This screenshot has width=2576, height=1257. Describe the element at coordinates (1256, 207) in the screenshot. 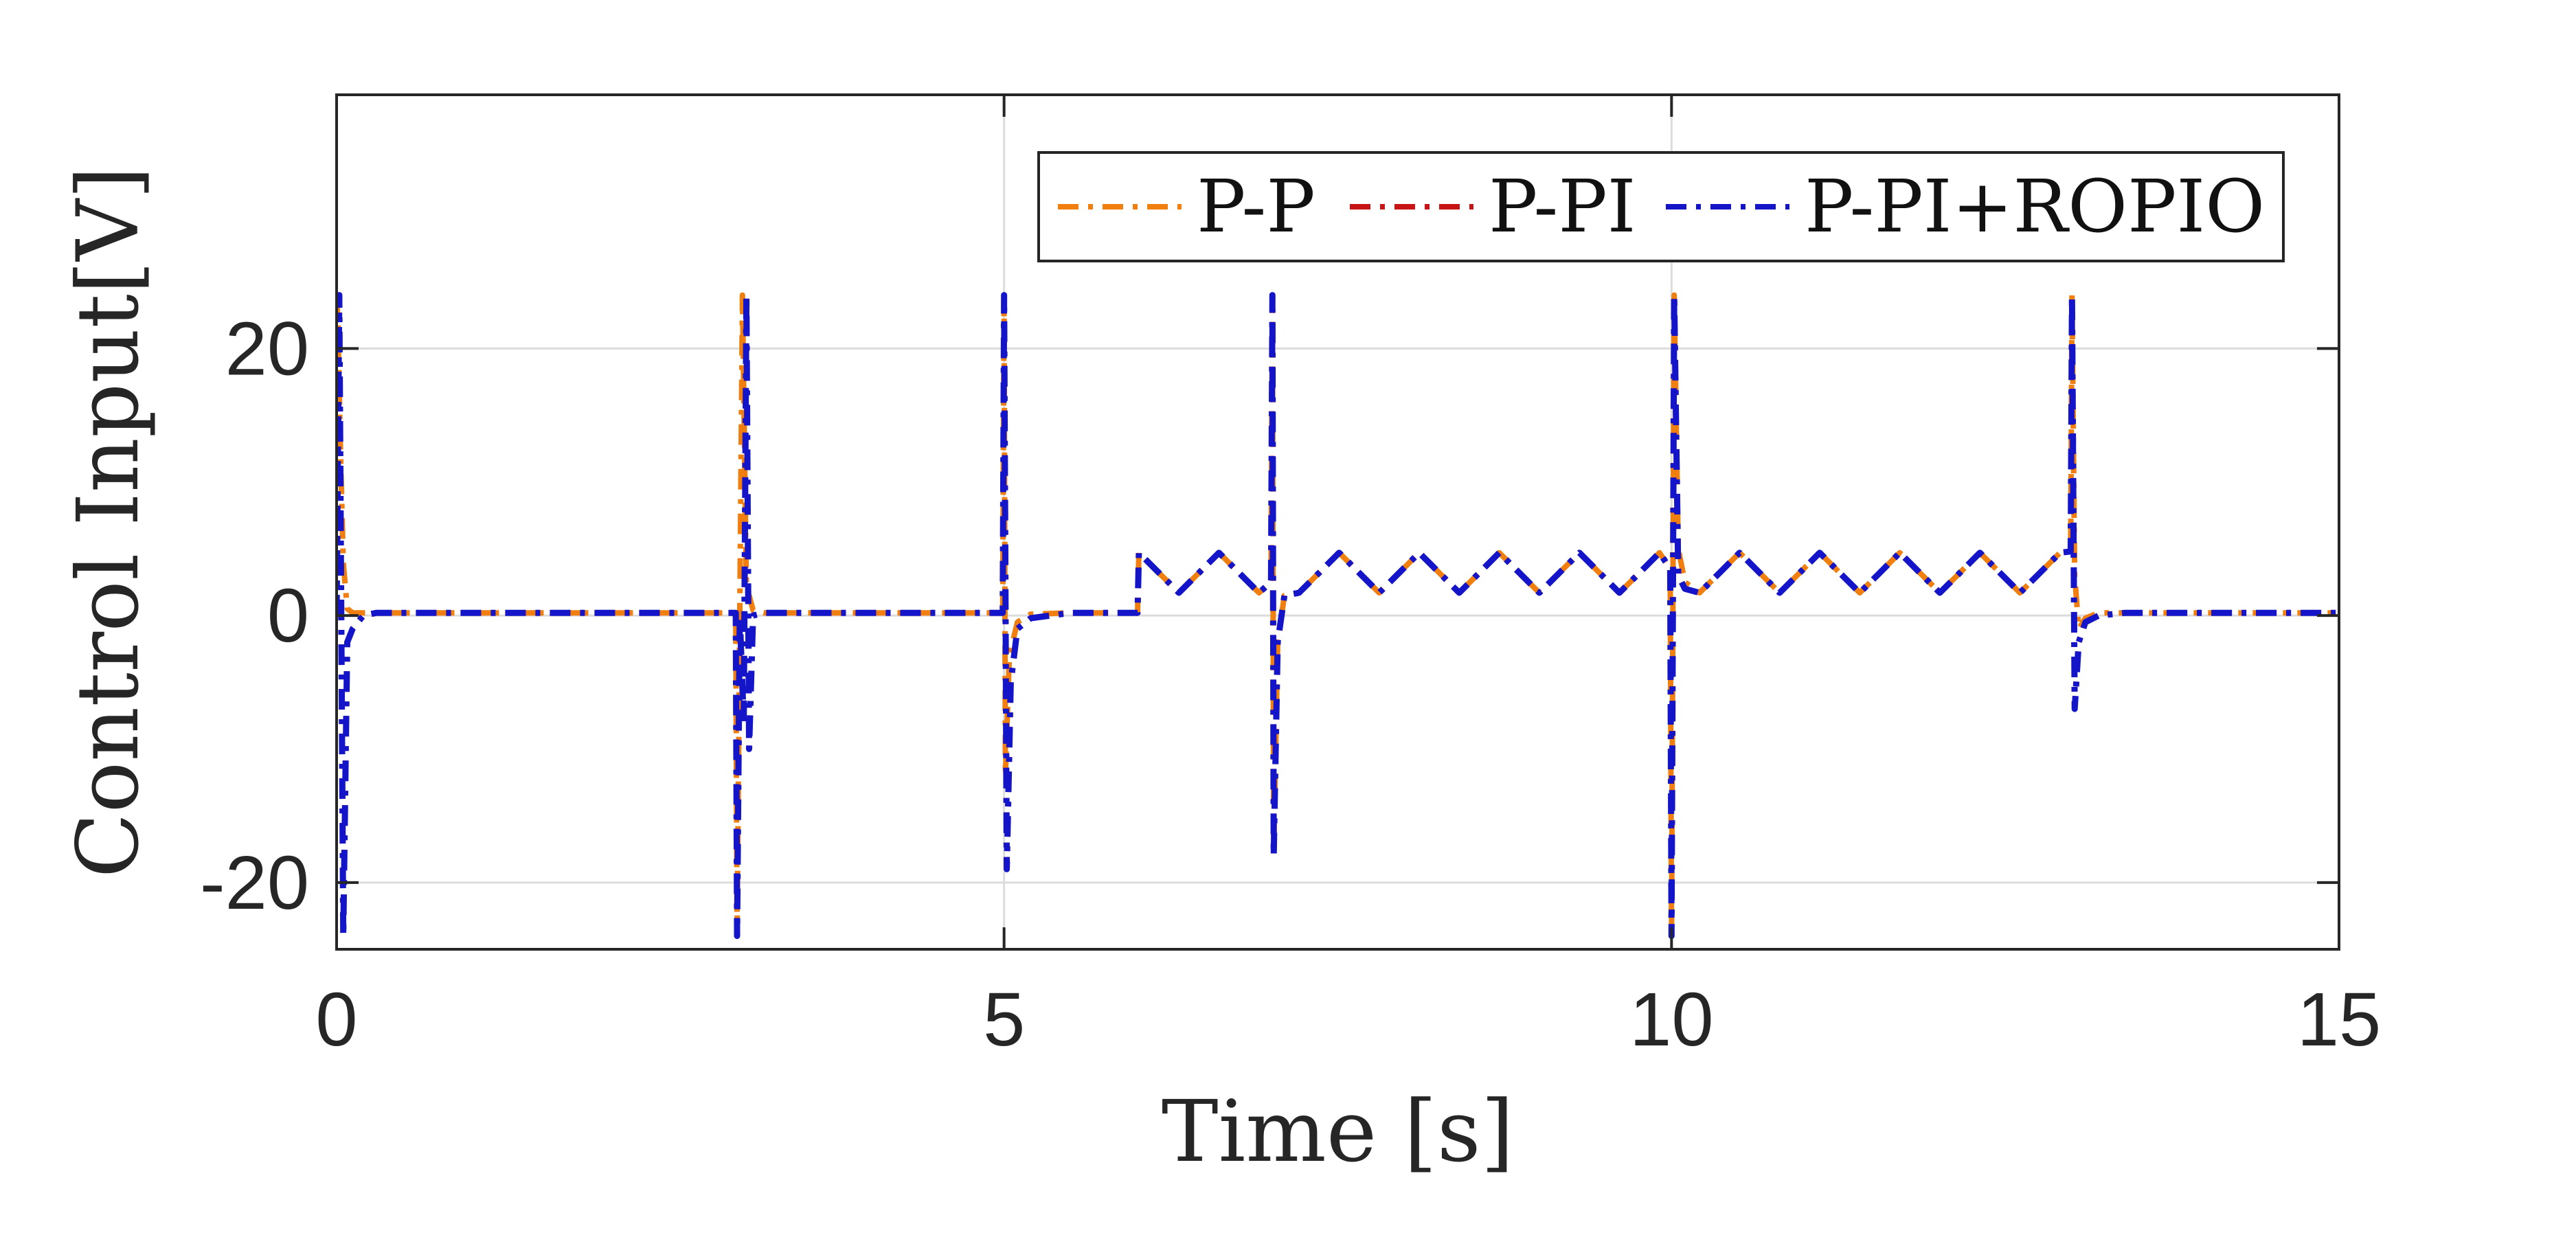

I see `legend-label: P-P` at that location.